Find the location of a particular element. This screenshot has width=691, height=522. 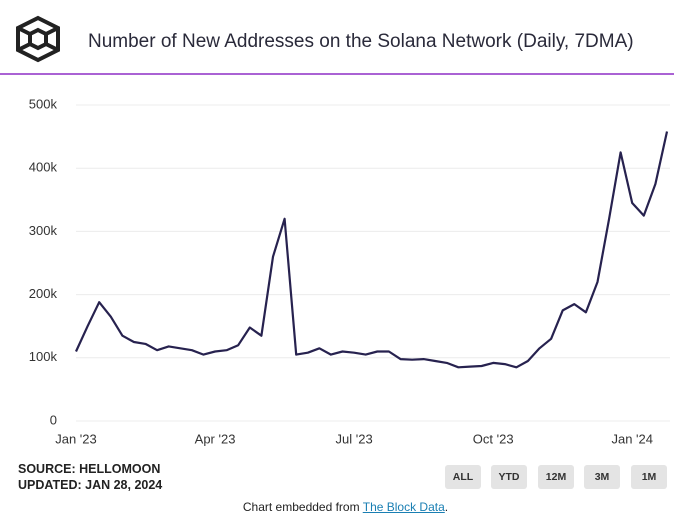

footer-text: Chart embedded from is located at coordinates (301, 507).